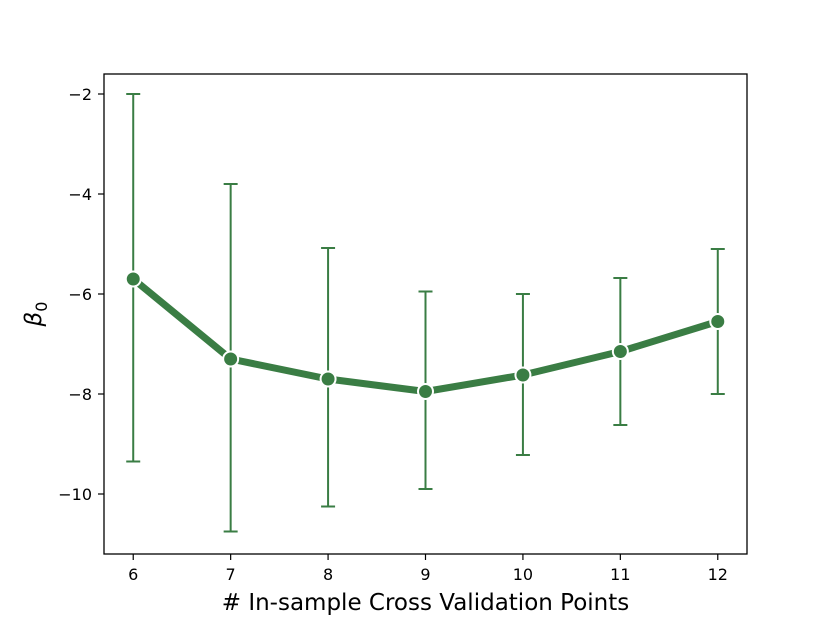  What do you see at coordinates (80, 394) in the screenshot?
I see `y-tick-label: −8` at bounding box center [80, 394].